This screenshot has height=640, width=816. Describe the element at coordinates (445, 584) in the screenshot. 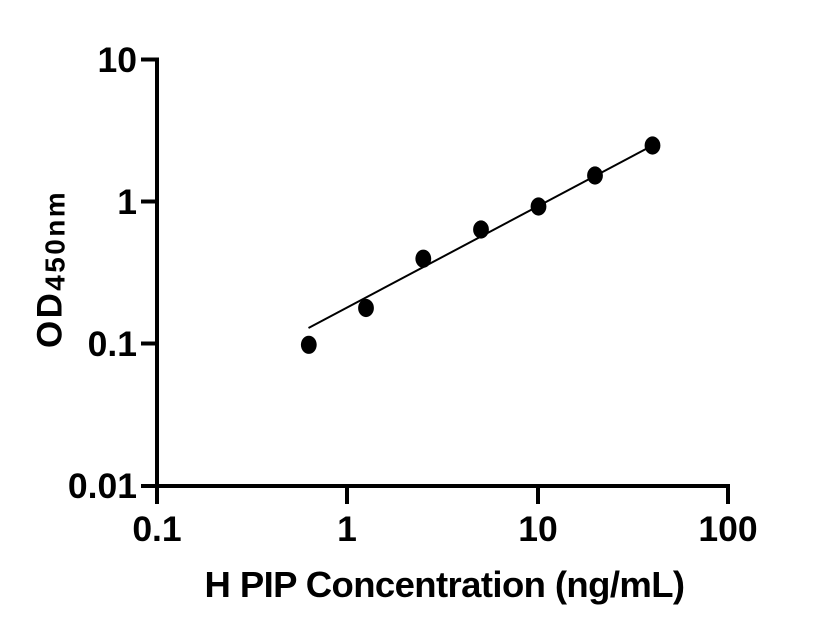

I see `svg-text: H PIP Concentration (ng/mL)` at that location.